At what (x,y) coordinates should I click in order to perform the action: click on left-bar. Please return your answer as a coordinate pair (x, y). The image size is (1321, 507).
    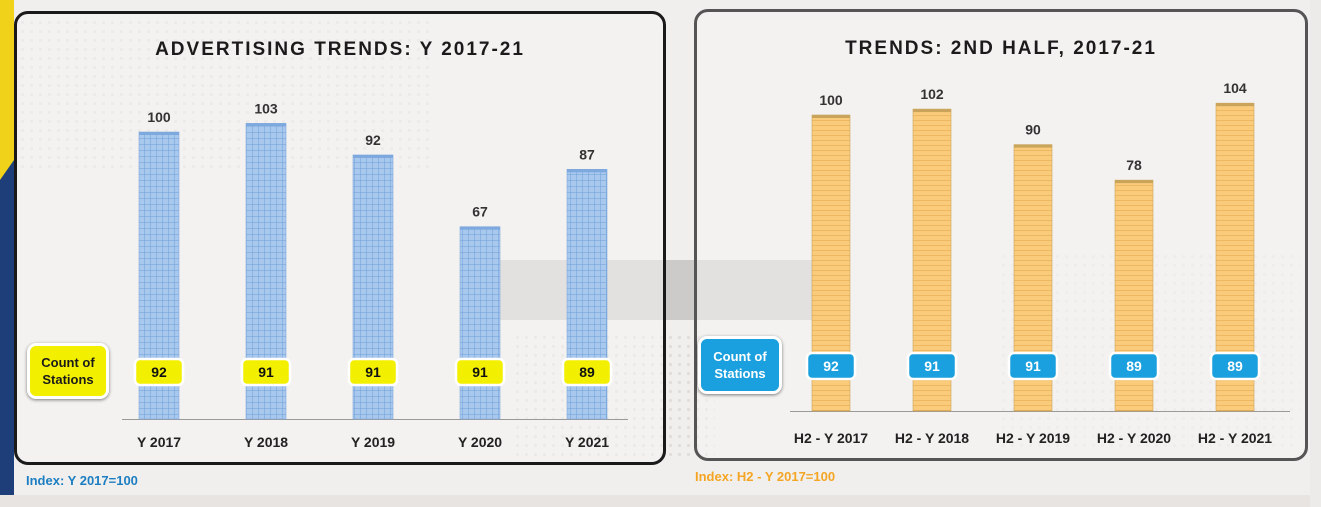
    Looking at the image, I should click on (480, 323).